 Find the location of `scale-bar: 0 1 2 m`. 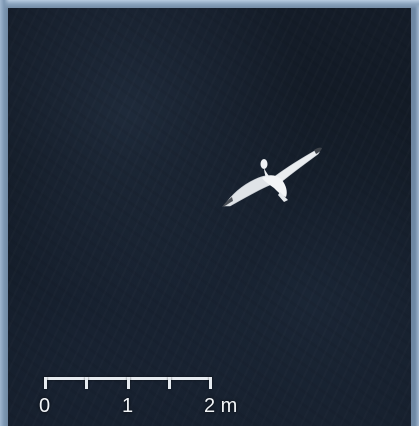

scale-bar: 0 1 2 m is located at coordinates (137, 398).